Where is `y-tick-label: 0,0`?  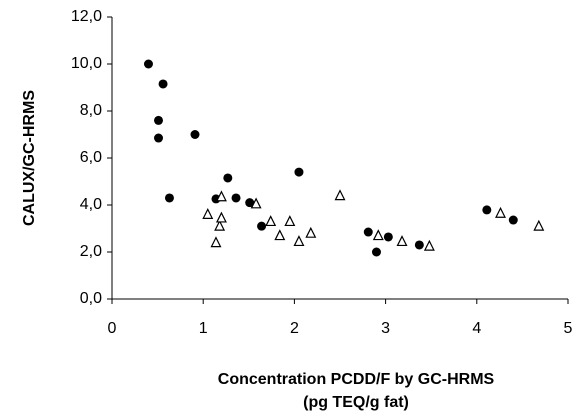 y-tick-label: 0,0 is located at coordinates (91, 298).